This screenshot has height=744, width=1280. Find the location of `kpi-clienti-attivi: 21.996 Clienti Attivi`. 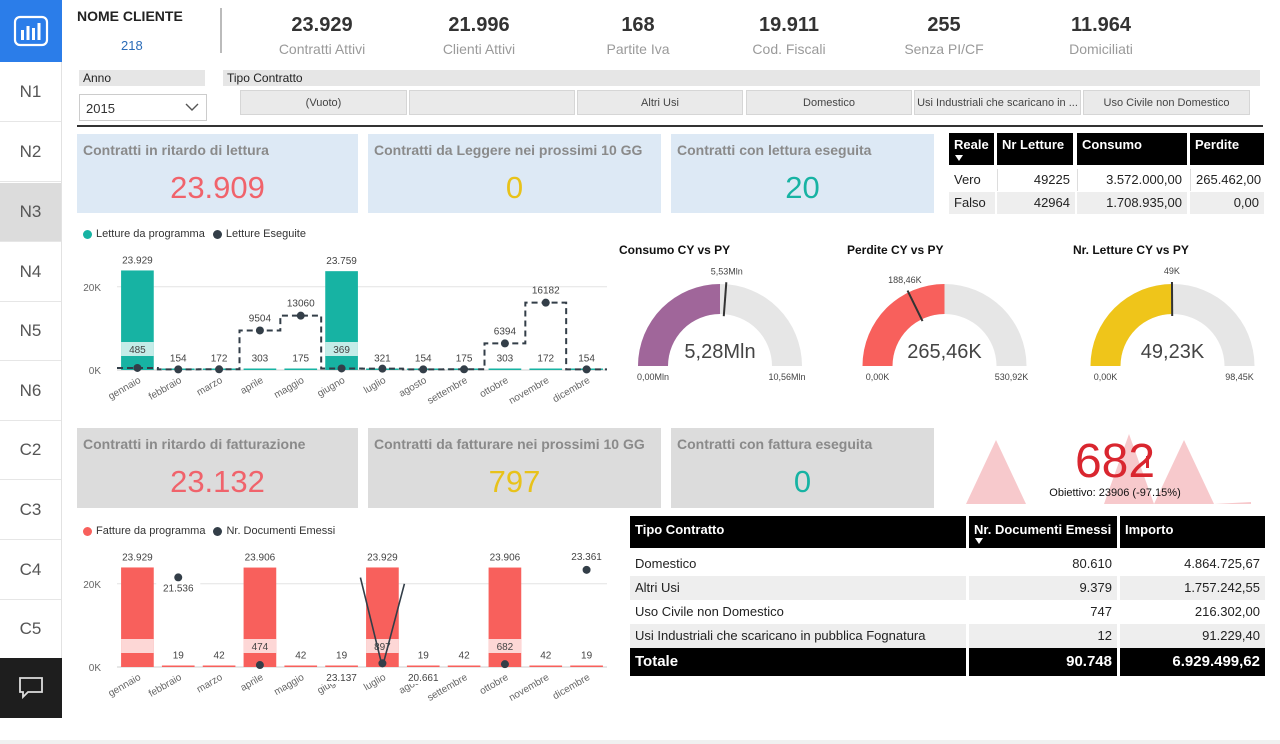

kpi-clienti-attivi: 21.996 Clienti Attivi is located at coordinates (479, 35).